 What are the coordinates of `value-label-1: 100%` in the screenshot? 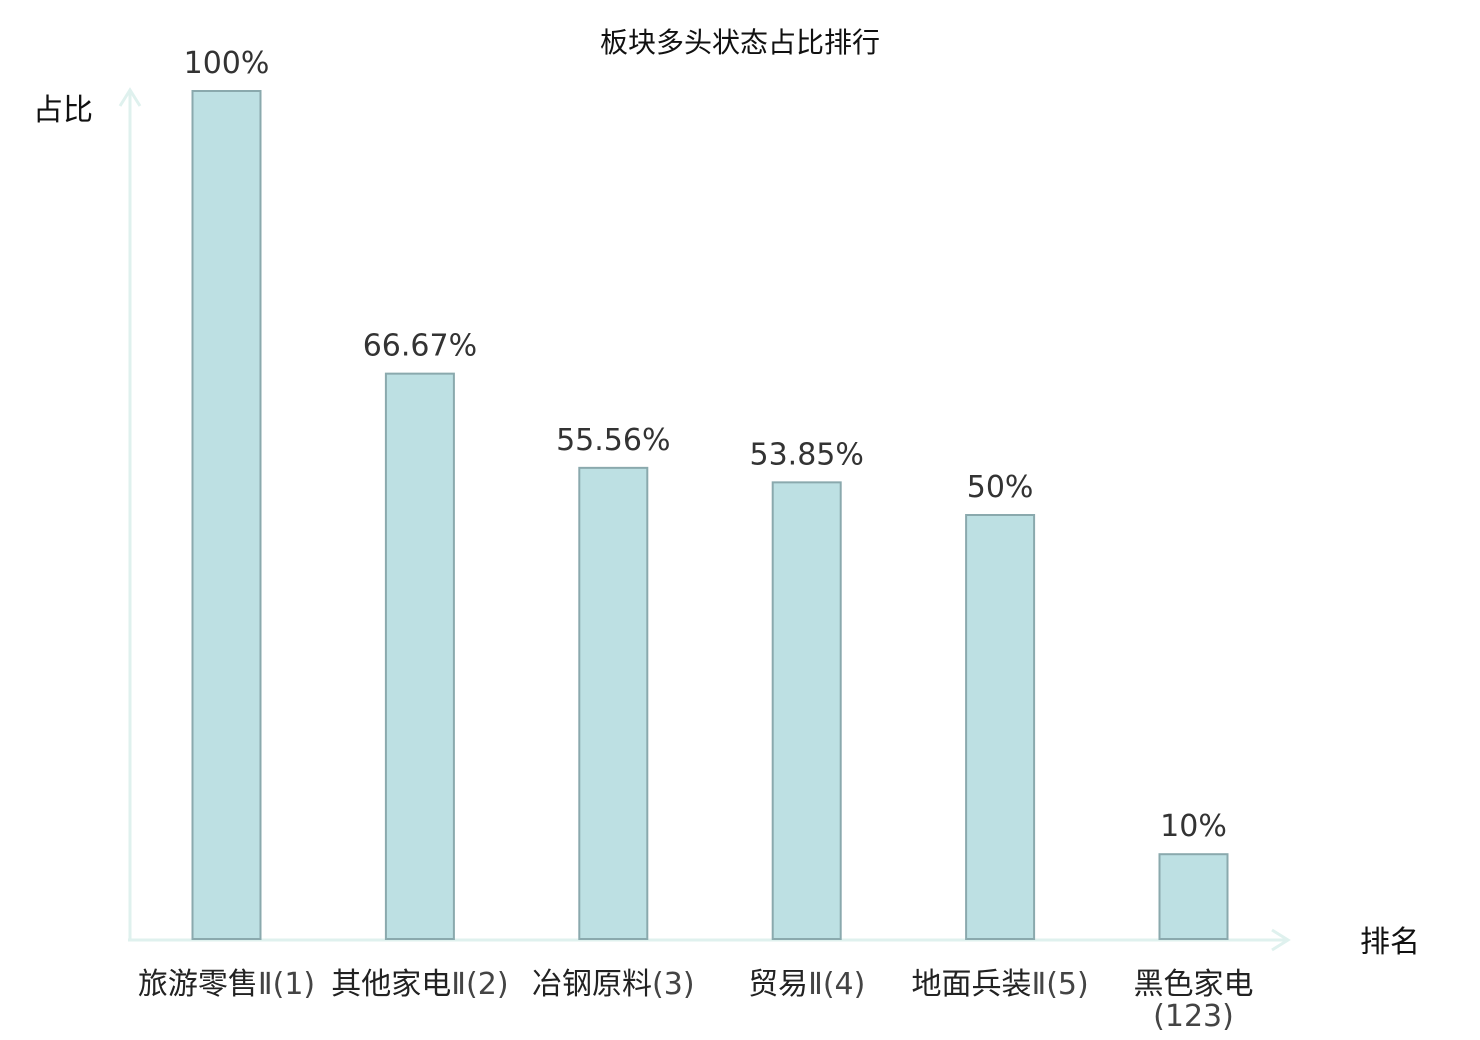 It's located at (227, 63).